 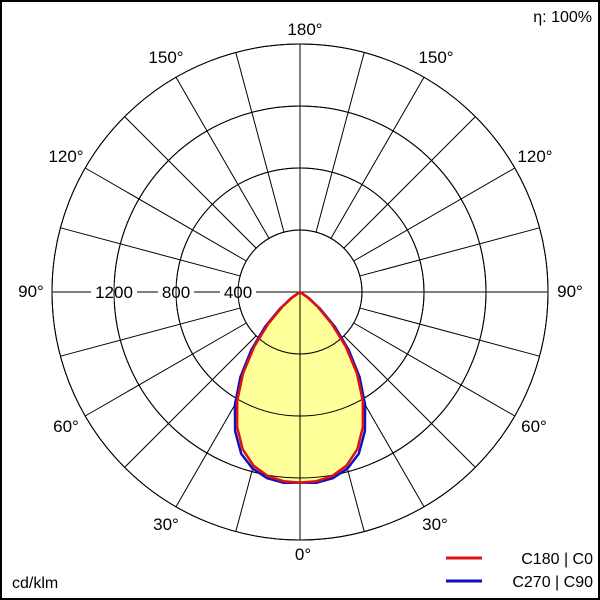 I want to click on efficiency-label: η: 100%, so click(x=562, y=17).